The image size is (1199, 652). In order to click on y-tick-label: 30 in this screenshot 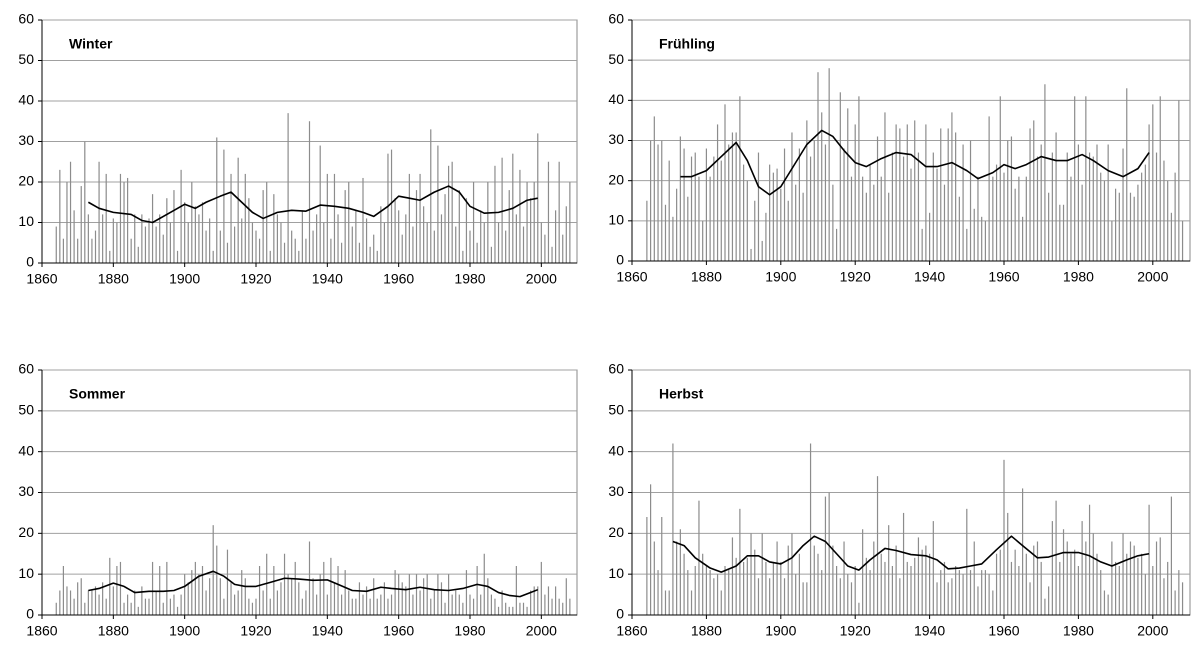, I will do `click(26, 491)`.